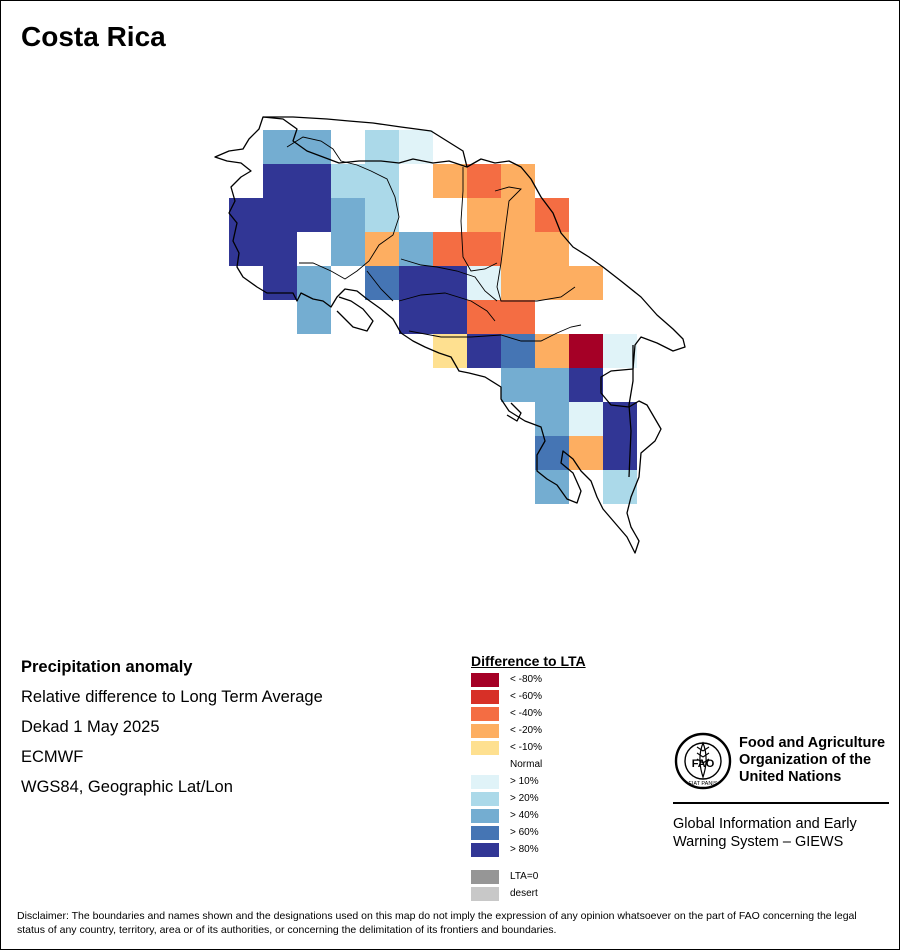 This screenshot has width=900, height=950. Describe the element at coordinates (93, 36) in the screenshot. I see `map-title: Costa Rica` at that location.